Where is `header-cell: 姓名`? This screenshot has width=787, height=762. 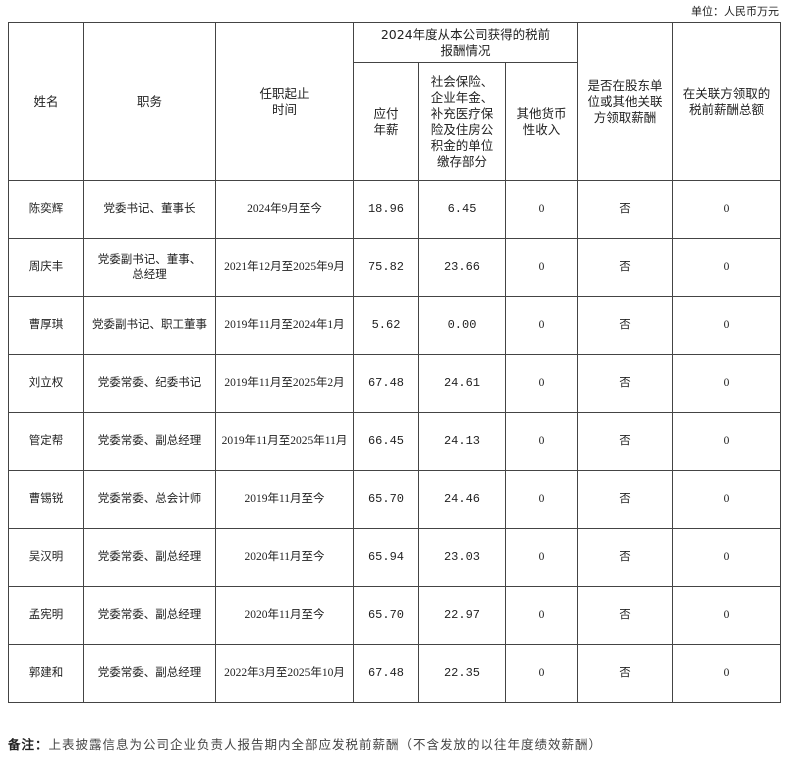 header-cell: 姓名 is located at coordinates (46, 101).